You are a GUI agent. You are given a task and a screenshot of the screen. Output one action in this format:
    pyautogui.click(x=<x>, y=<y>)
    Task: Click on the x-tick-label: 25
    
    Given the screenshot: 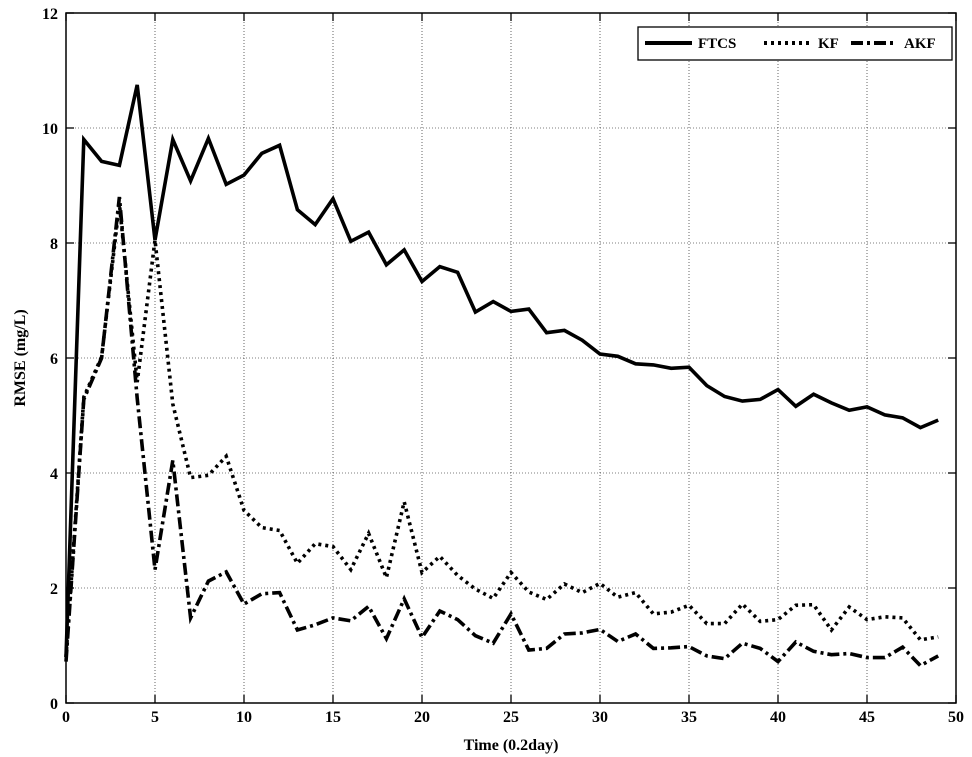 What is the action you would take?
    pyautogui.click(x=511, y=717)
    